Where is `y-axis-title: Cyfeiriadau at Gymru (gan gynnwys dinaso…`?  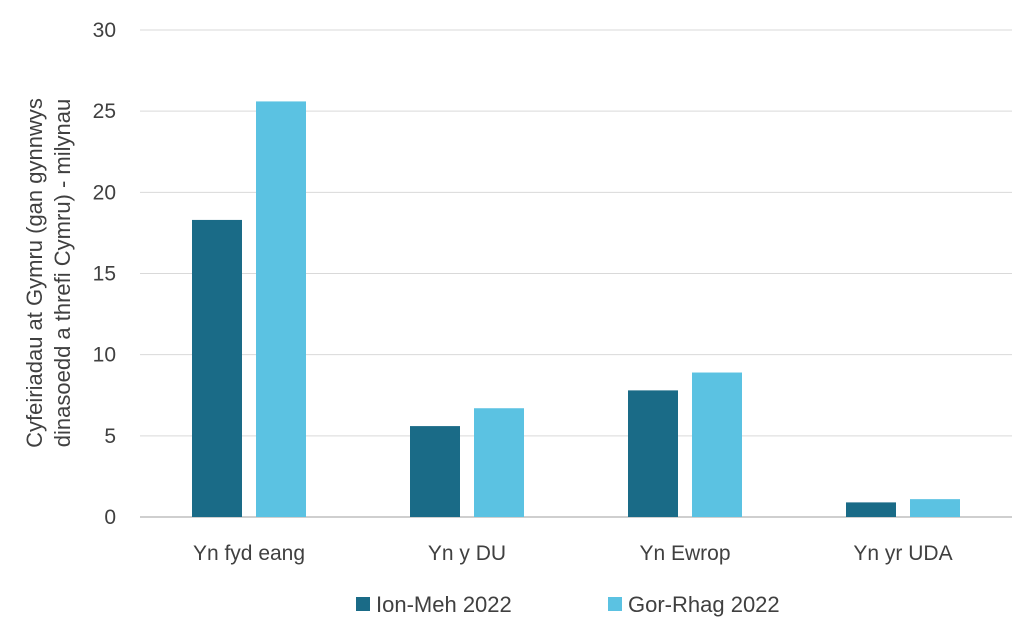 y-axis-title: Cyfeiriadau at Gymru (gan gynnwys dinaso… is located at coordinates (48, 273).